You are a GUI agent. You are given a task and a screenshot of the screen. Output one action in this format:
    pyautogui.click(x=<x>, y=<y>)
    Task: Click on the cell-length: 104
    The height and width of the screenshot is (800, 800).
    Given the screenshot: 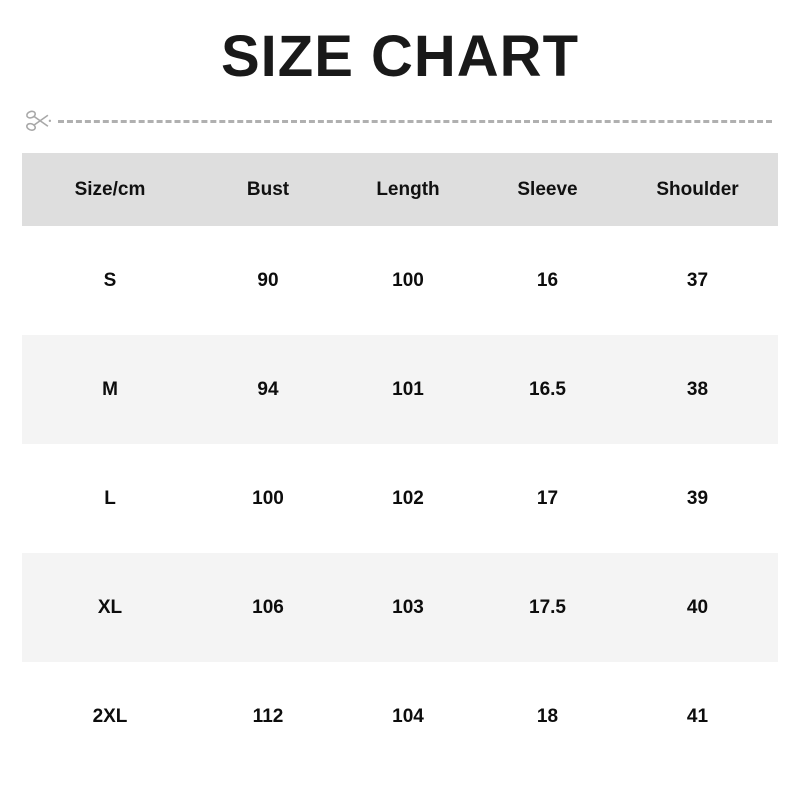 What is the action you would take?
    pyautogui.click(x=408, y=716)
    